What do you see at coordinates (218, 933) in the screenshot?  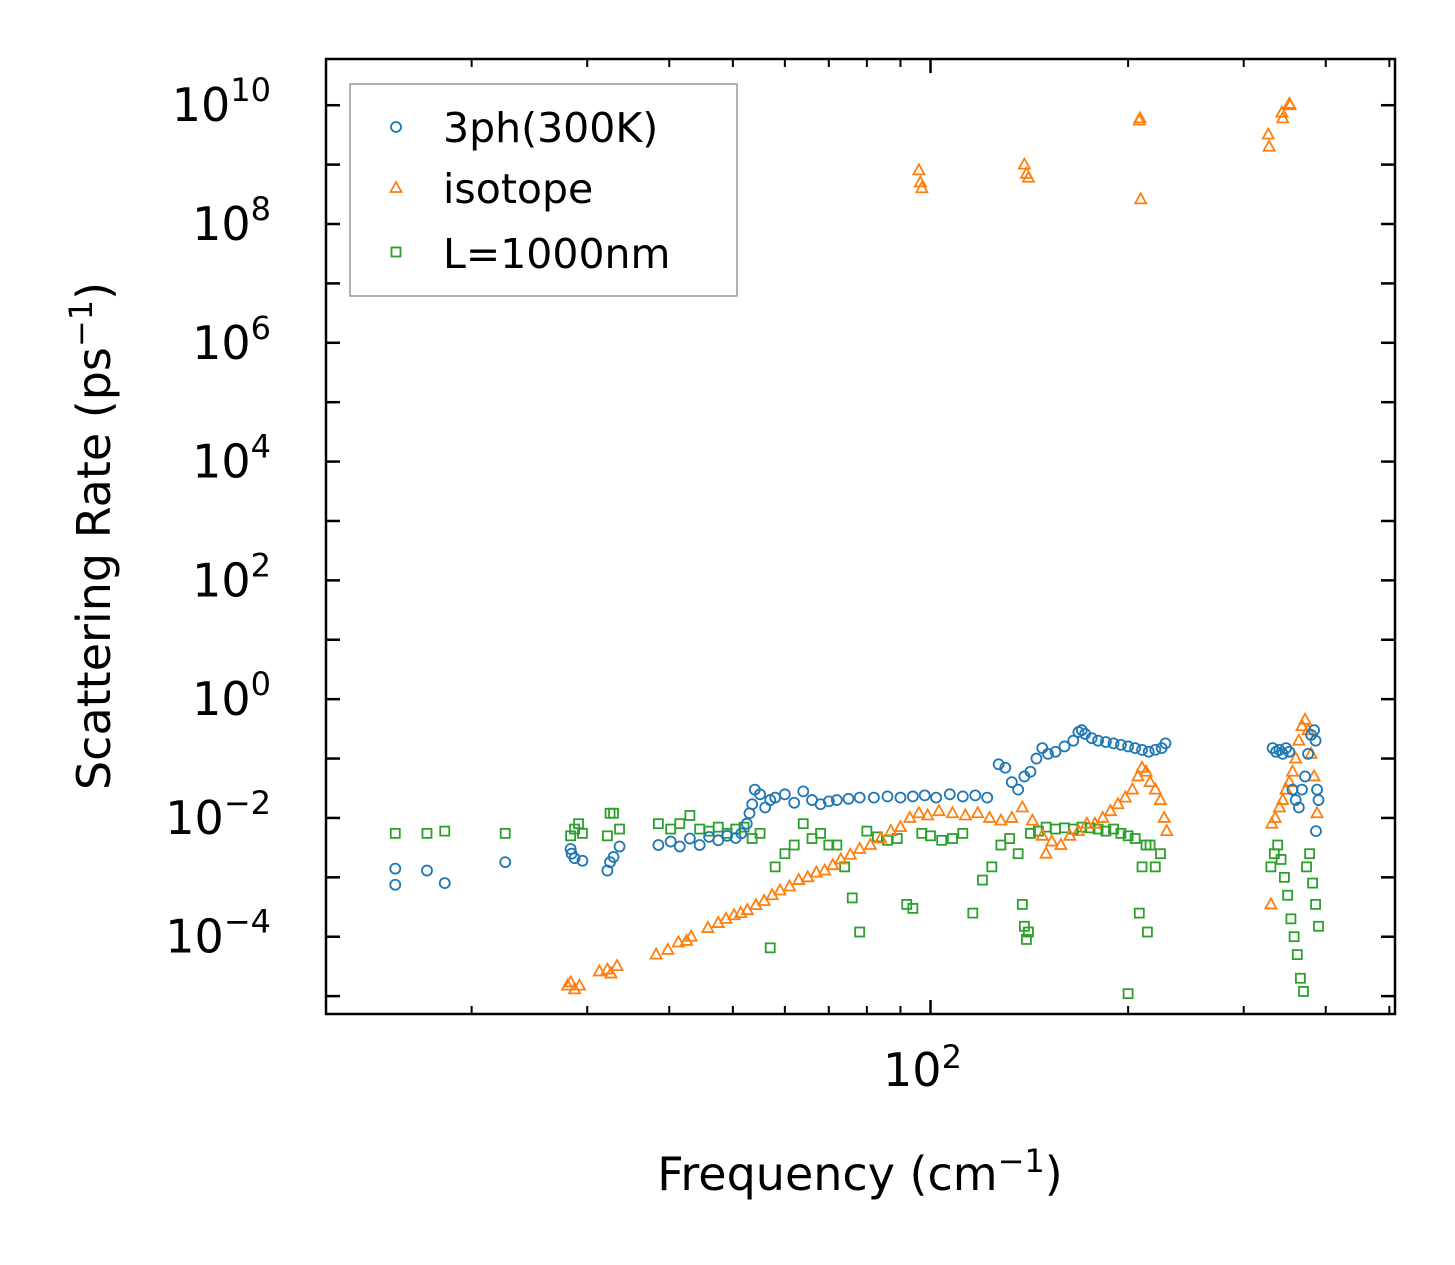 I see `y-tick-label: 10⁻⁴` at bounding box center [218, 933].